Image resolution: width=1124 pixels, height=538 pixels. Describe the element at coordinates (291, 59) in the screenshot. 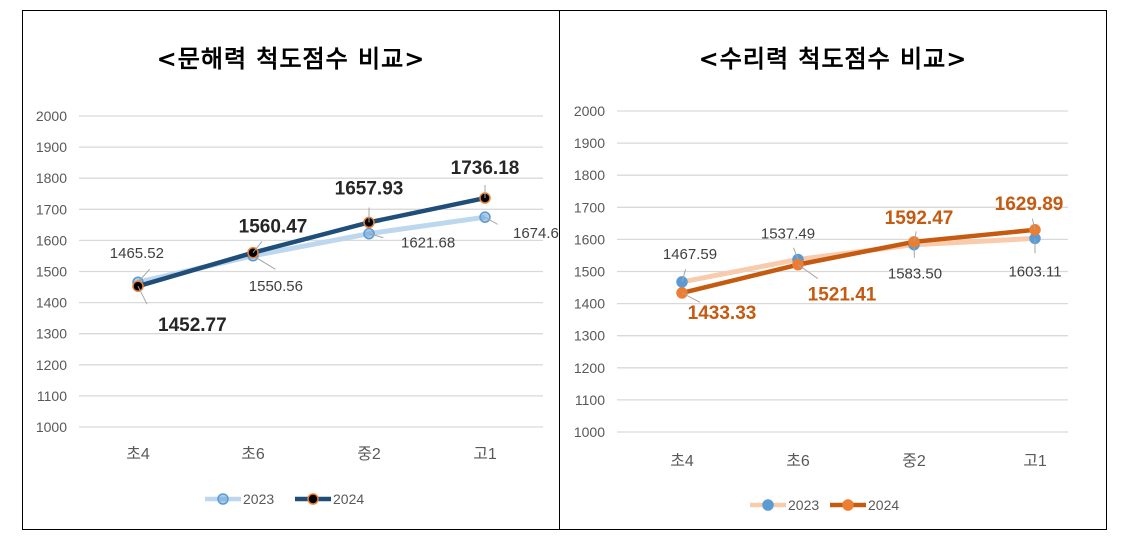

I see `chart-title: <문해력 척도점수 비교>` at that location.